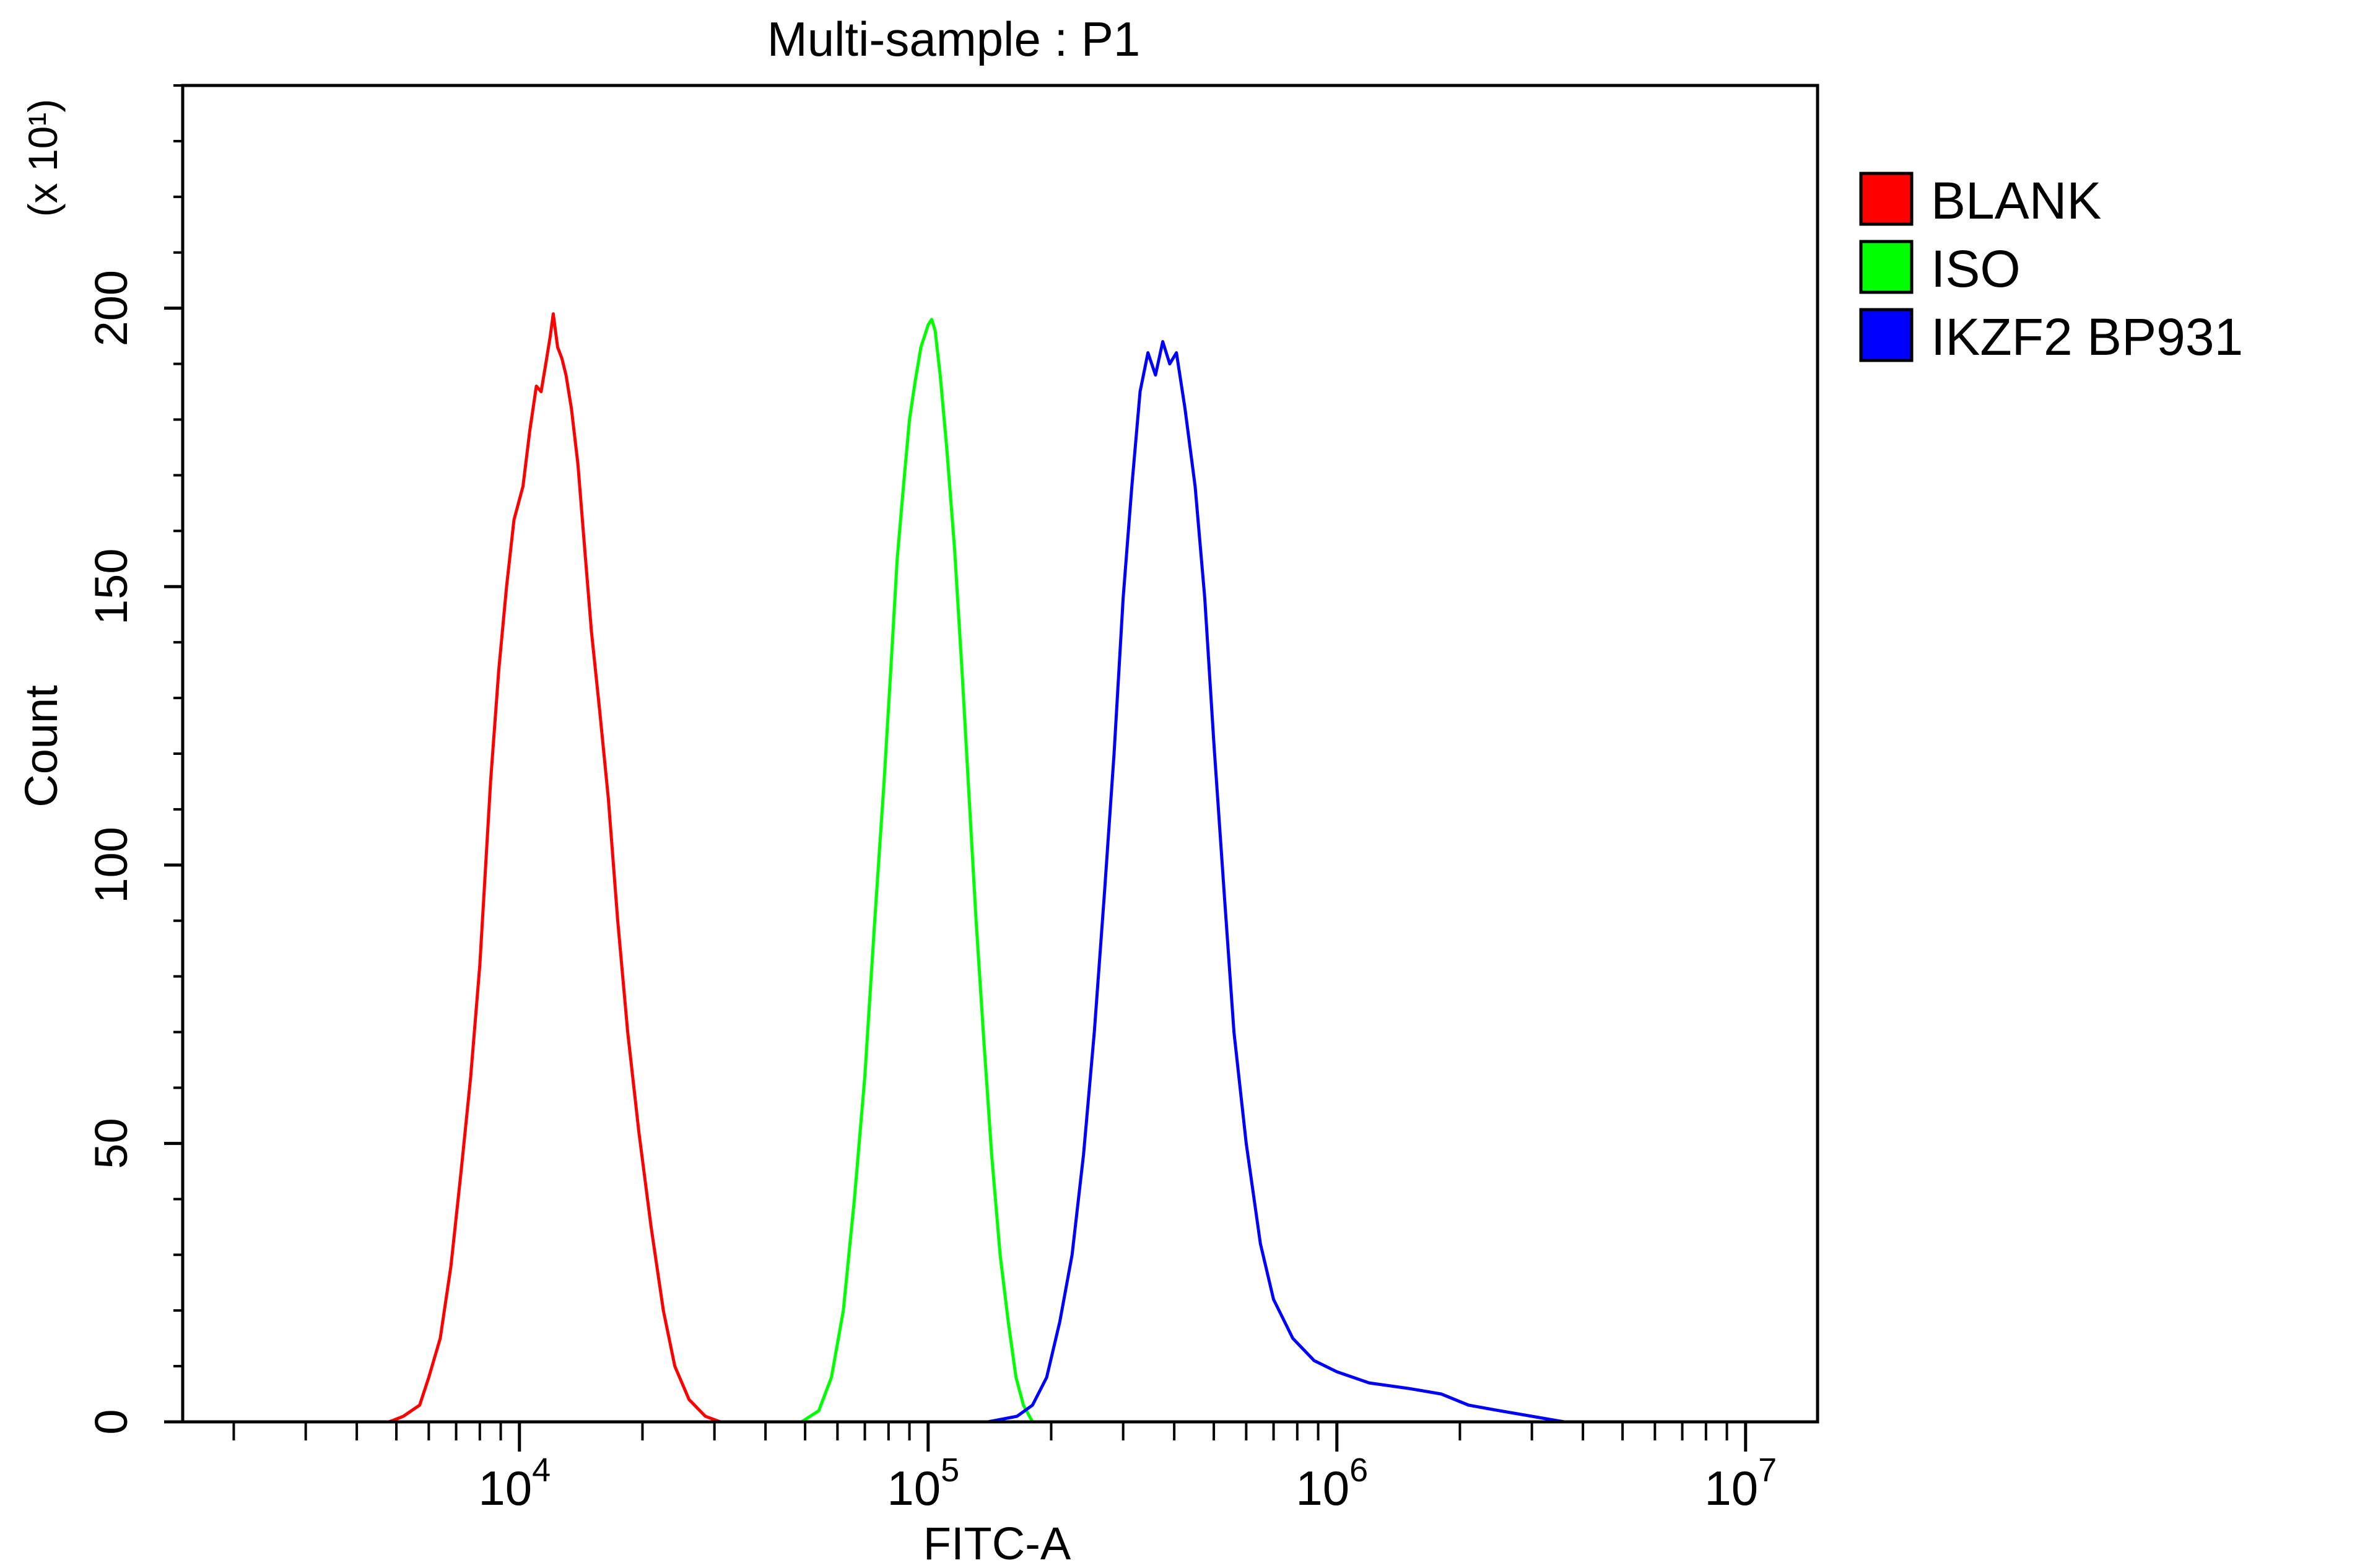 The width and height of the screenshot is (2378, 1568). I want to click on legend-label: IKZF2 BP931, so click(2087, 337).